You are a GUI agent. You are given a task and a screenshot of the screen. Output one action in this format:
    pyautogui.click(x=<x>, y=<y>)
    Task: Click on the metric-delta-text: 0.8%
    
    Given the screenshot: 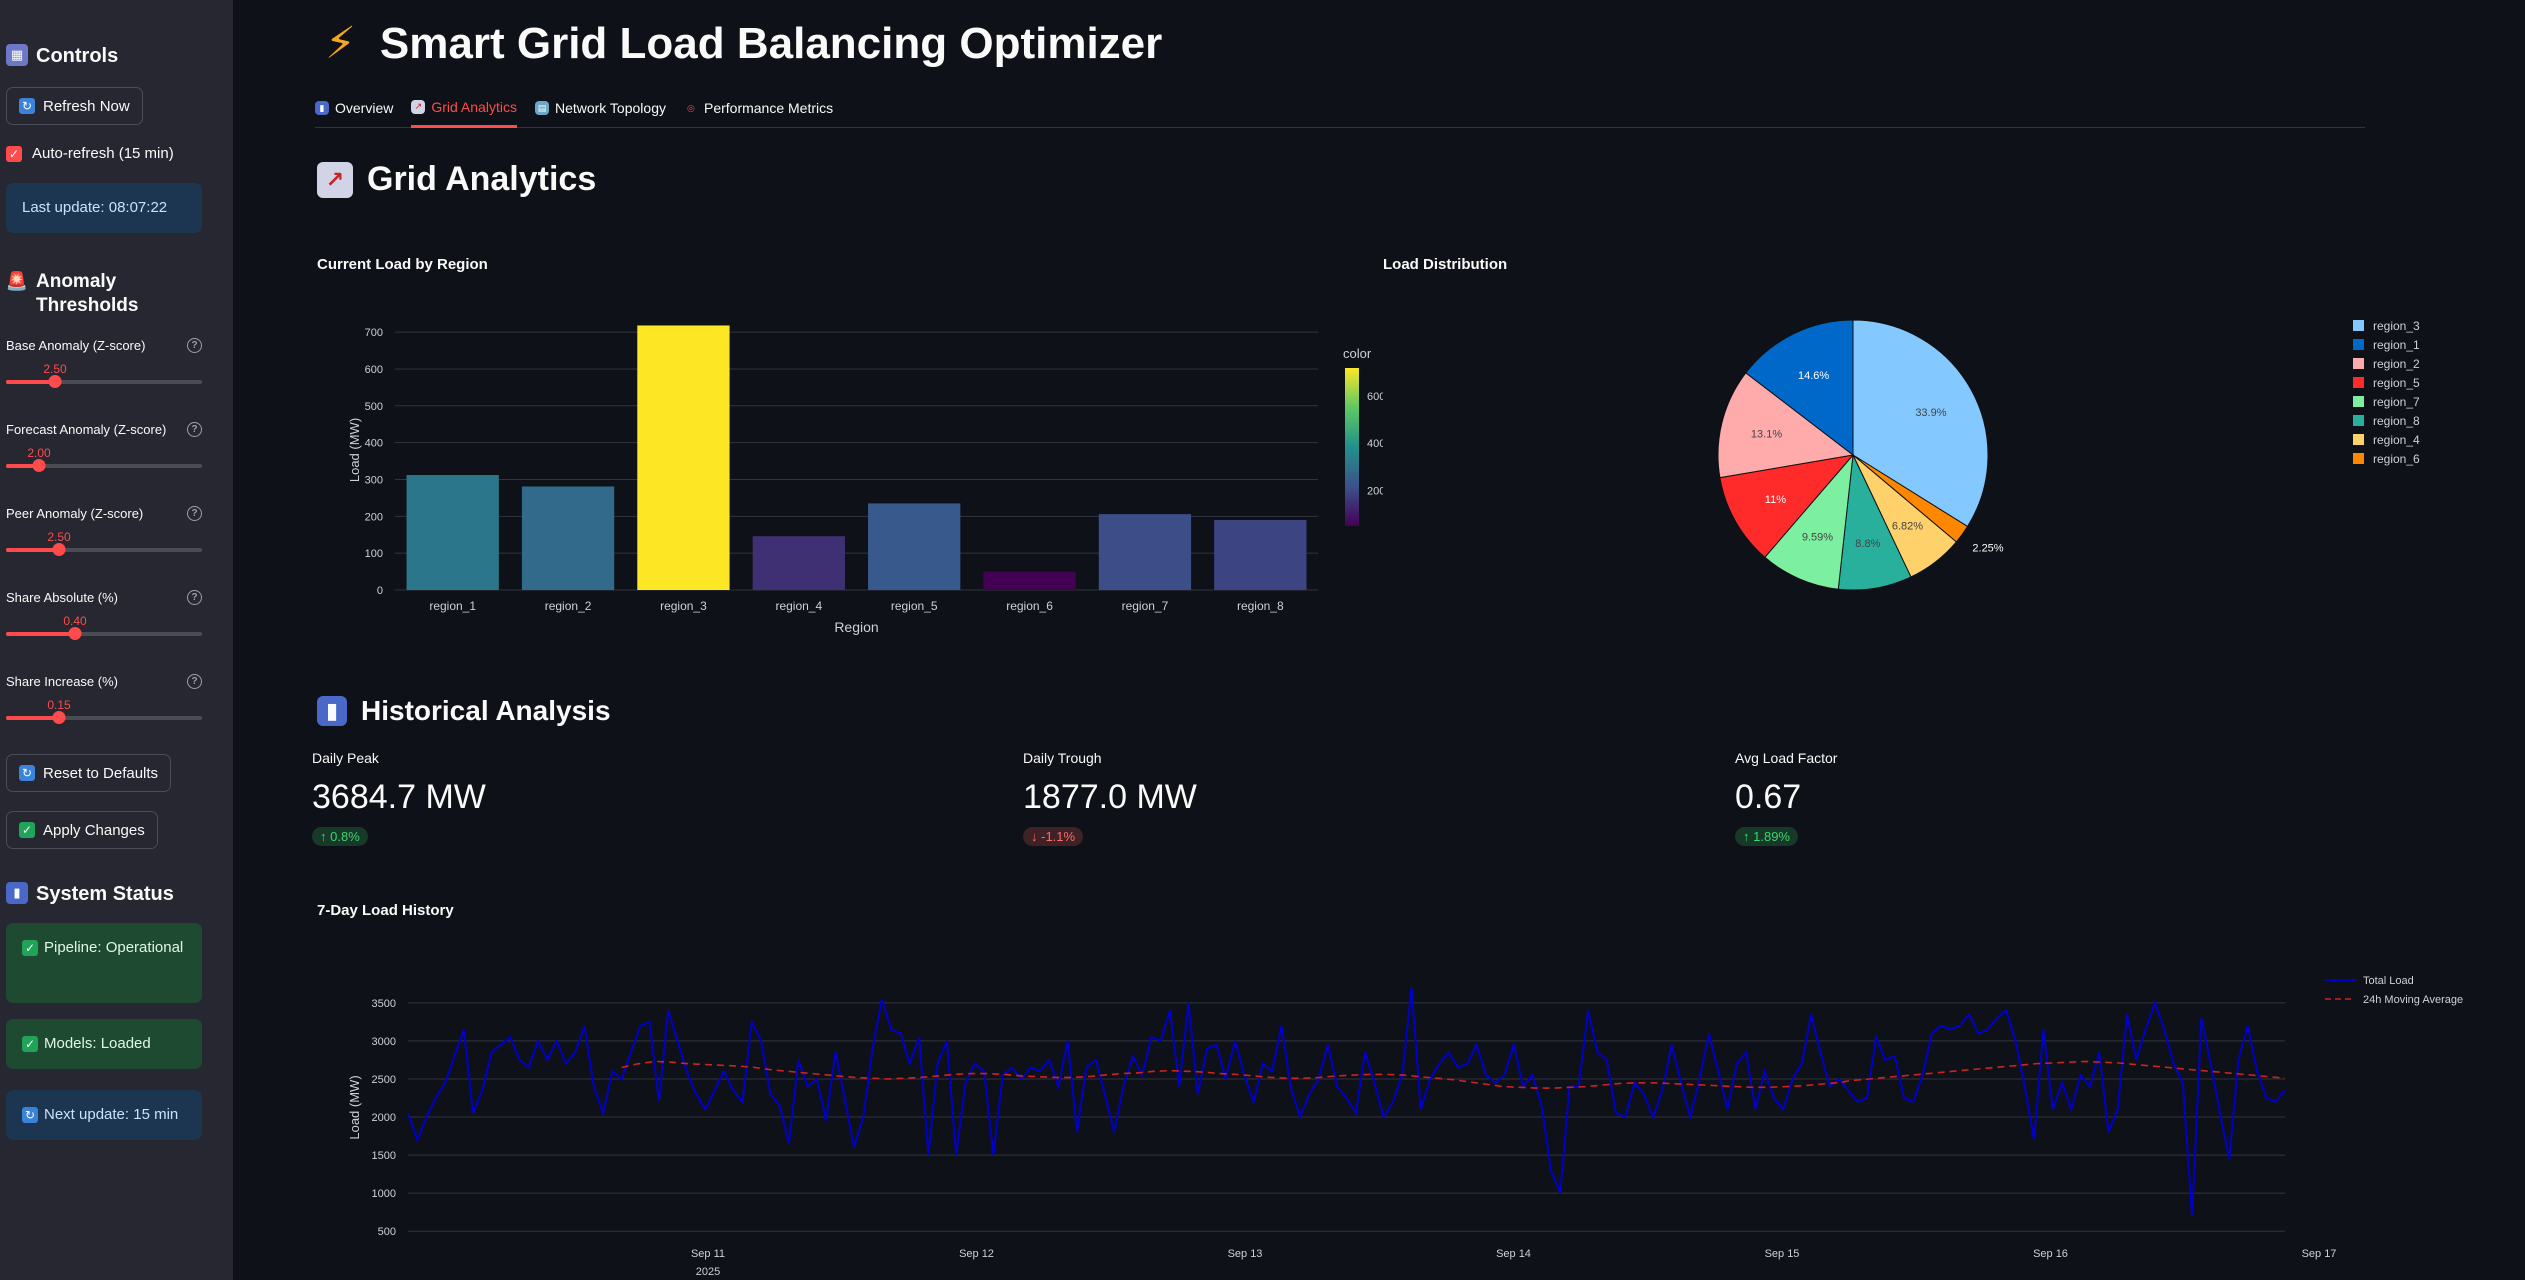 What is the action you would take?
    pyautogui.click(x=345, y=836)
    